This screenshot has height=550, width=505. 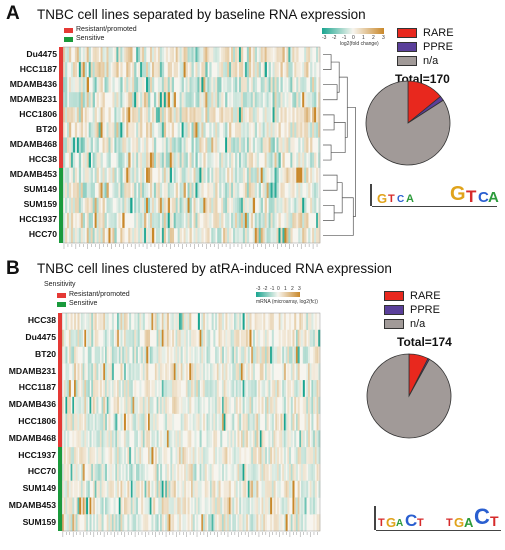 I want to click on motif-a-axis, so click(x=371, y=195).